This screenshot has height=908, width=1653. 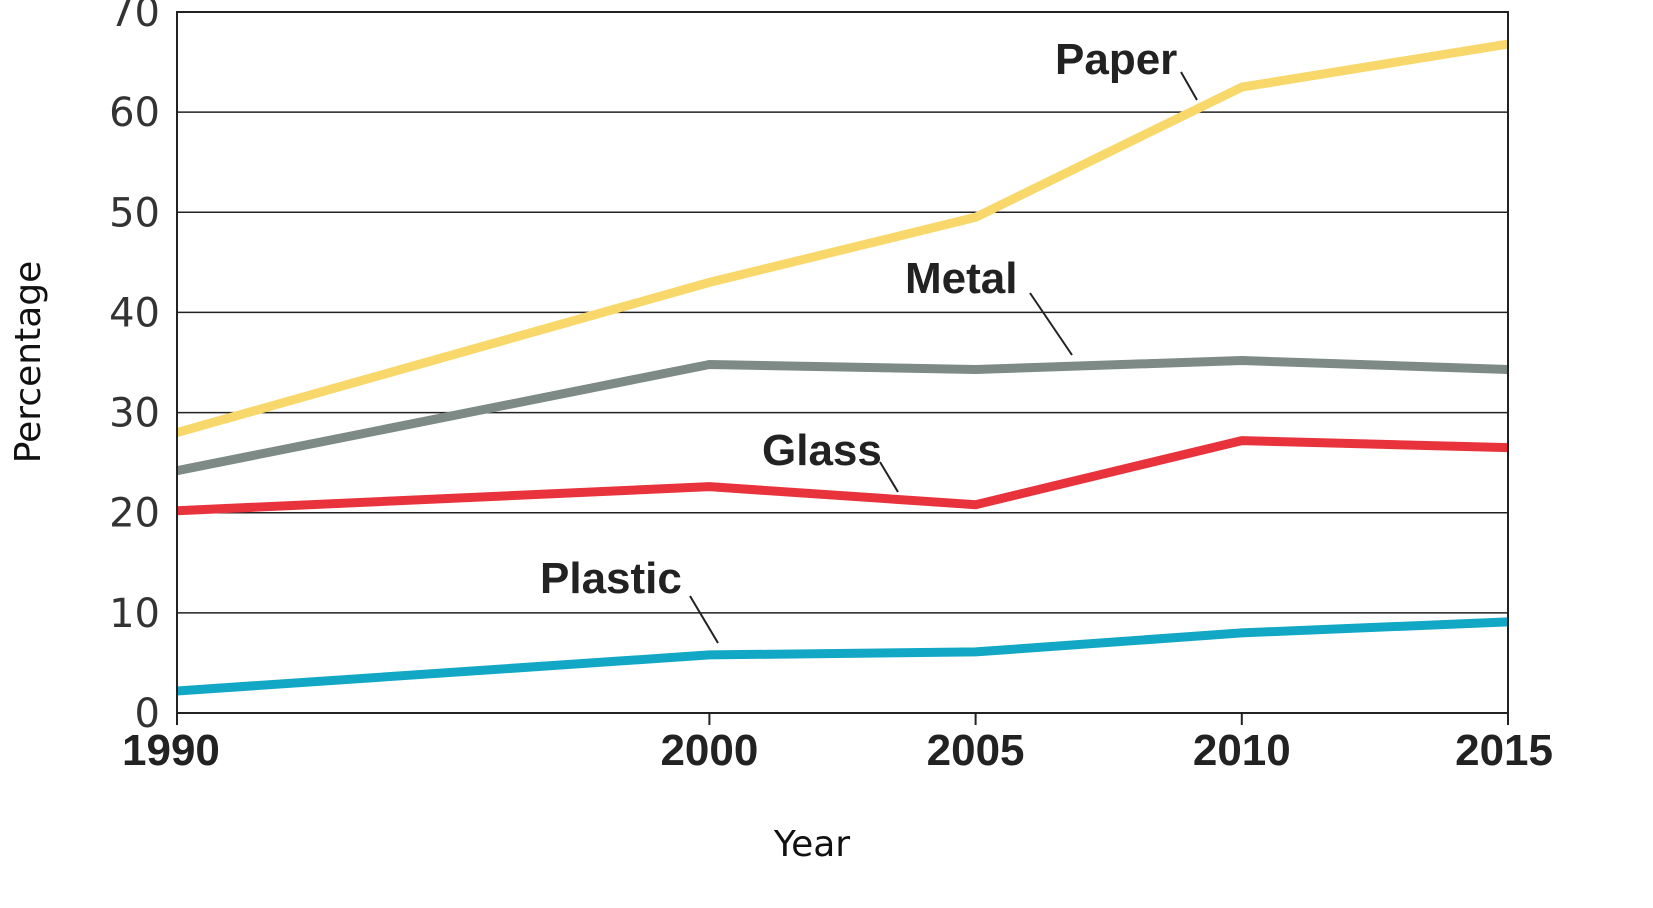 What do you see at coordinates (134, 368) in the screenshot?
I see `y-axis-ticks: 0 10 20 30 40 50 60 70` at bounding box center [134, 368].